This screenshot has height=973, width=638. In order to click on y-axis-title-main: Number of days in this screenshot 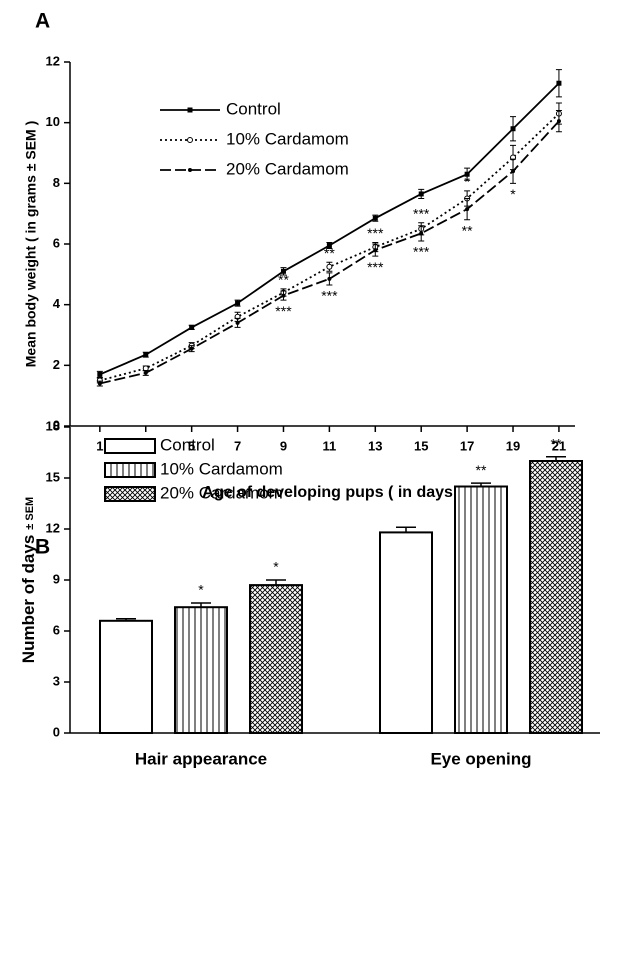, I will do `click(28, 599)`.